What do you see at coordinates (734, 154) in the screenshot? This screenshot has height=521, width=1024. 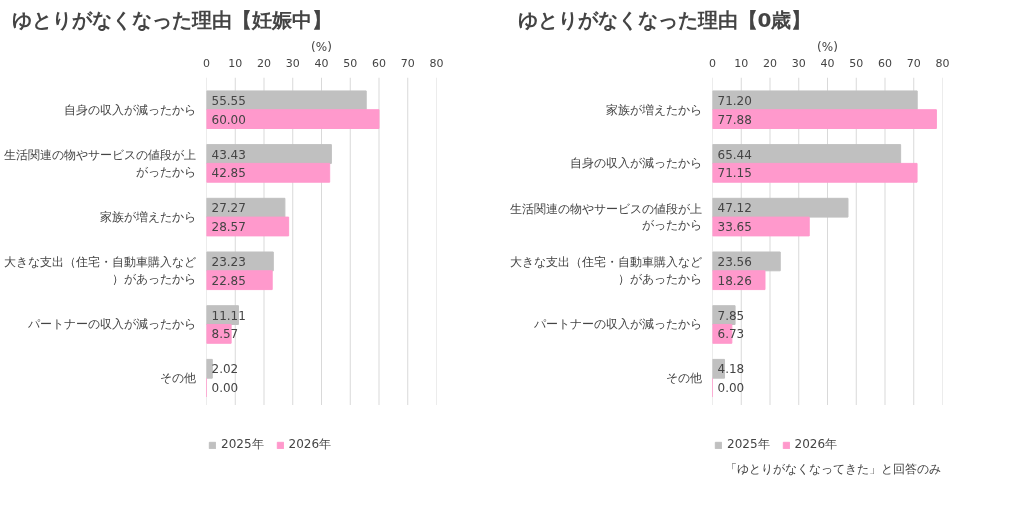 I see `data-label: 65.44` at bounding box center [734, 154].